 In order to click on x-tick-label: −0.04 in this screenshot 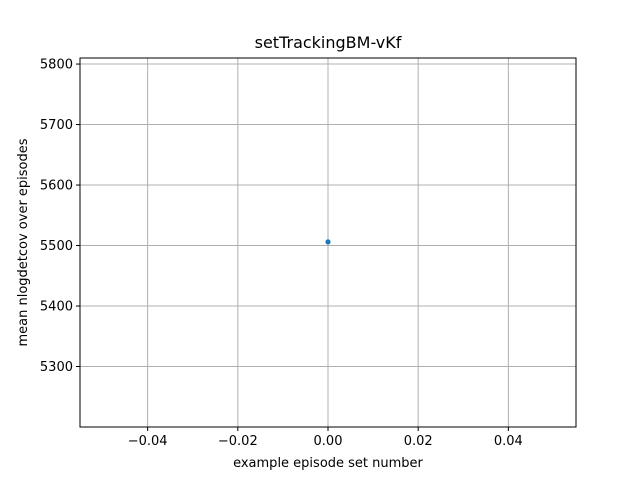, I will do `click(148, 441)`.